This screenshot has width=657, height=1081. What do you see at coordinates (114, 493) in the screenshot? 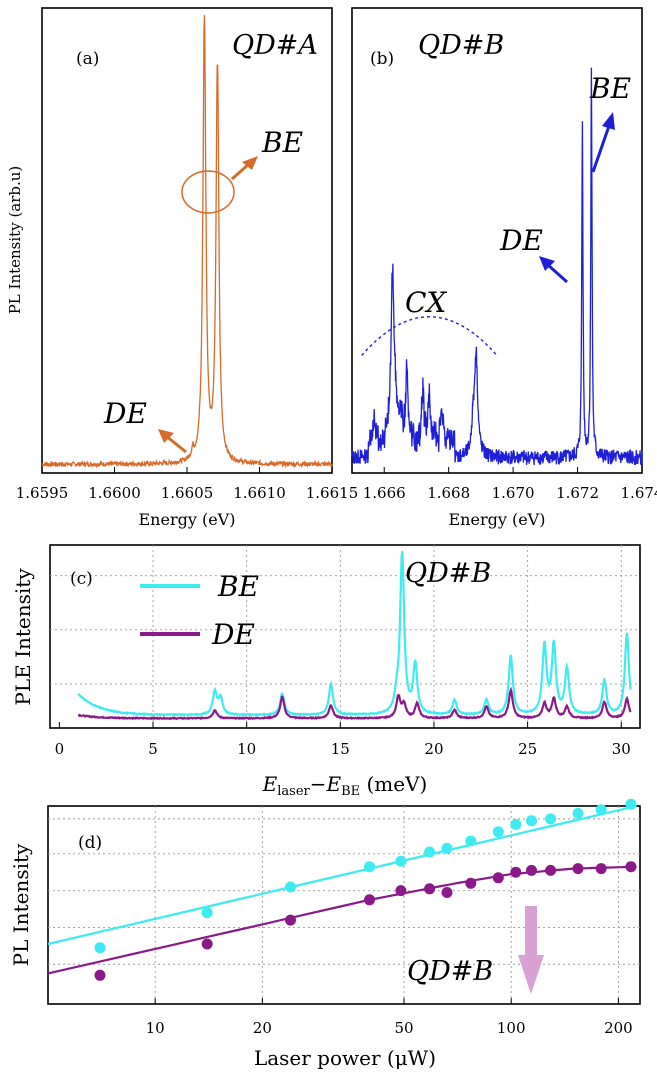
I see `panel-a-x-tick-label: 1.6600` at bounding box center [114, 493].